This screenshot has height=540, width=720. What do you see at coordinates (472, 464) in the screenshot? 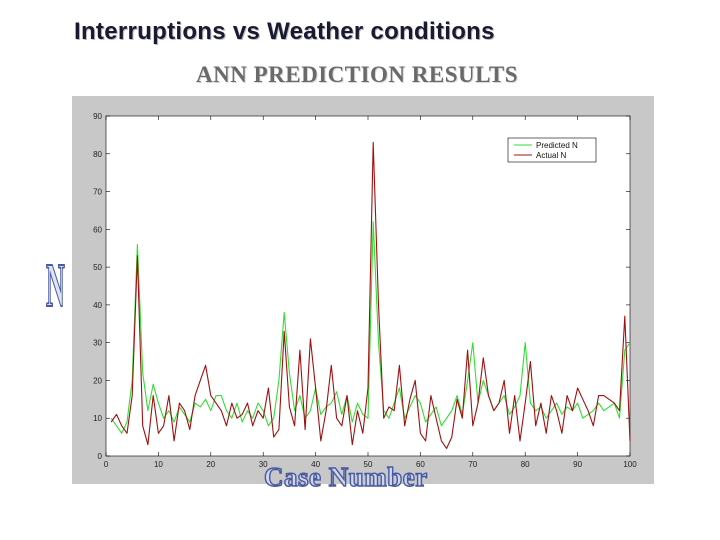
I see `x-tick-label: 70` at bounding box center [472, 464].